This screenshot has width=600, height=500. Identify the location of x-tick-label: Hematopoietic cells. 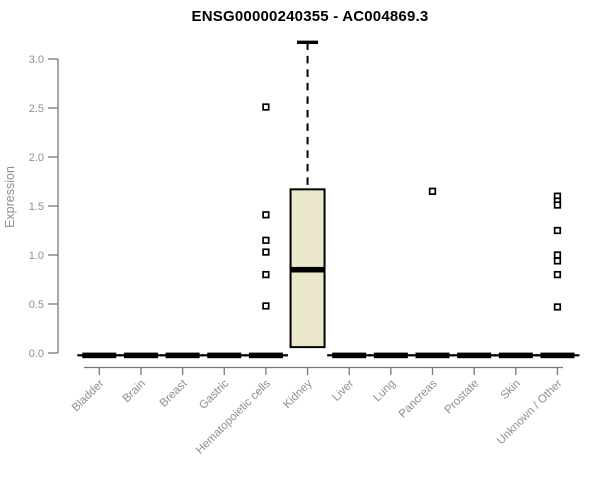
(233, 416).